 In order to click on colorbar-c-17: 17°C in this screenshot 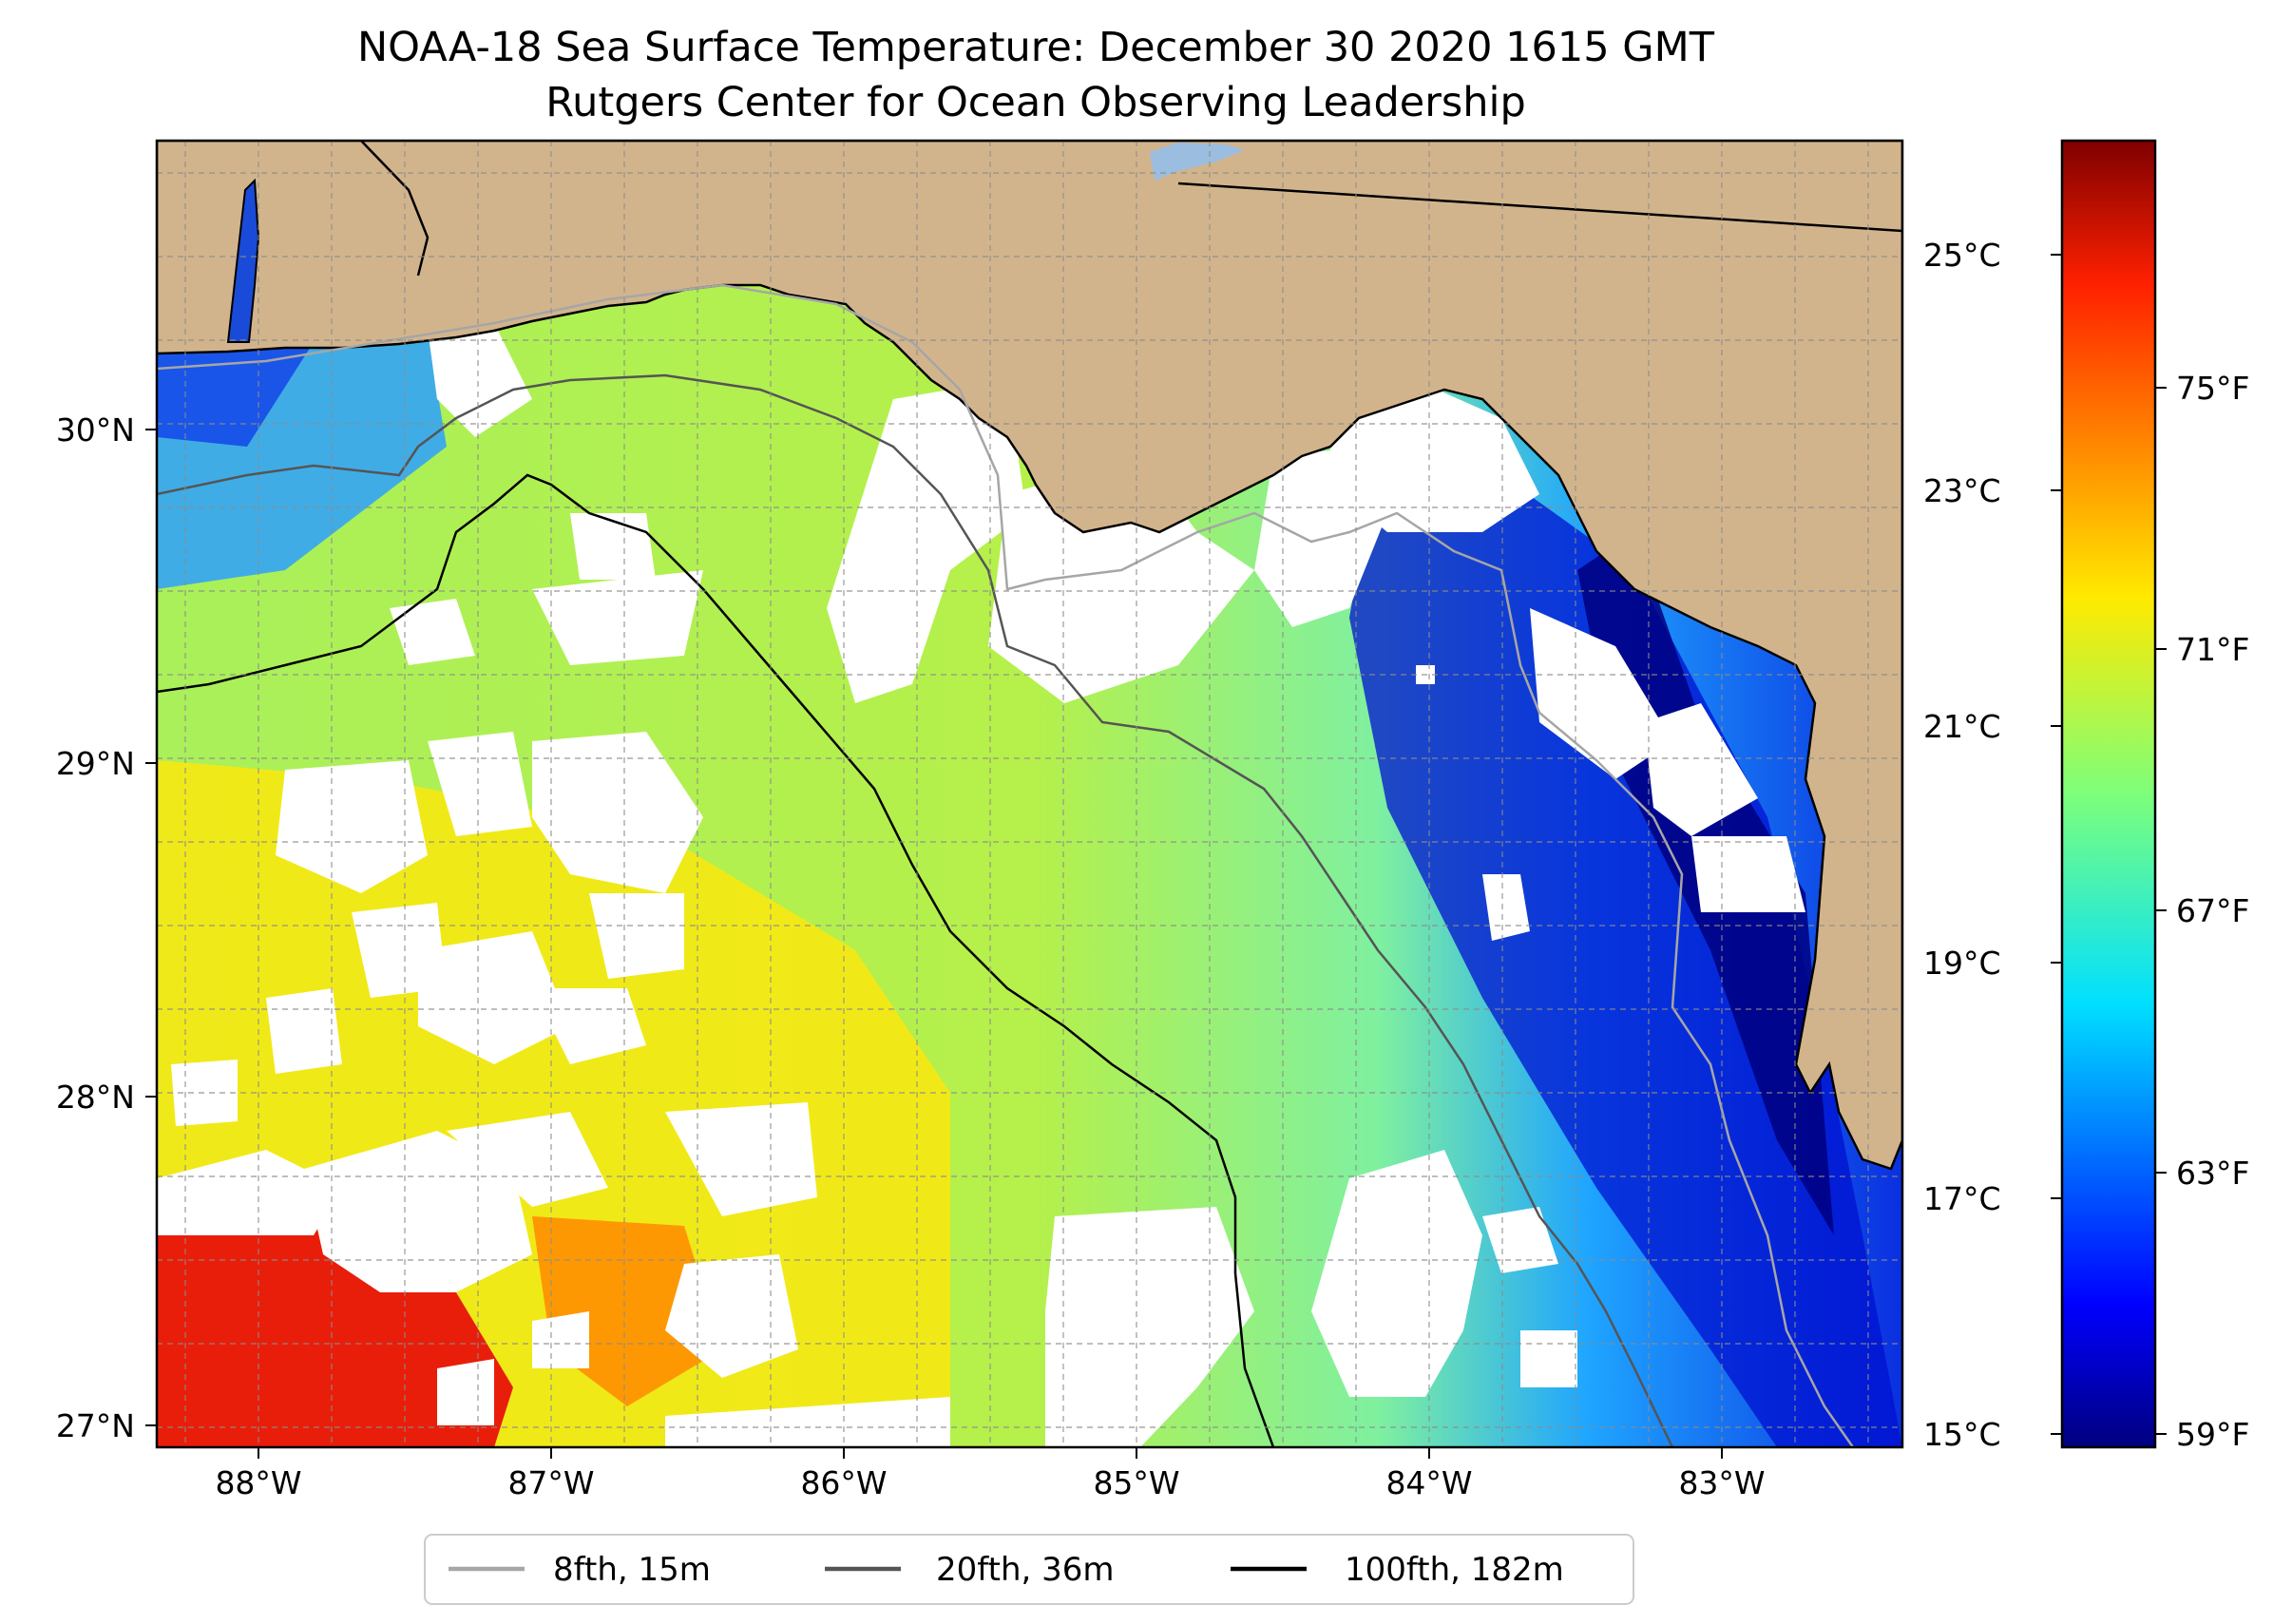, I will do `click(1962, 1198)`.